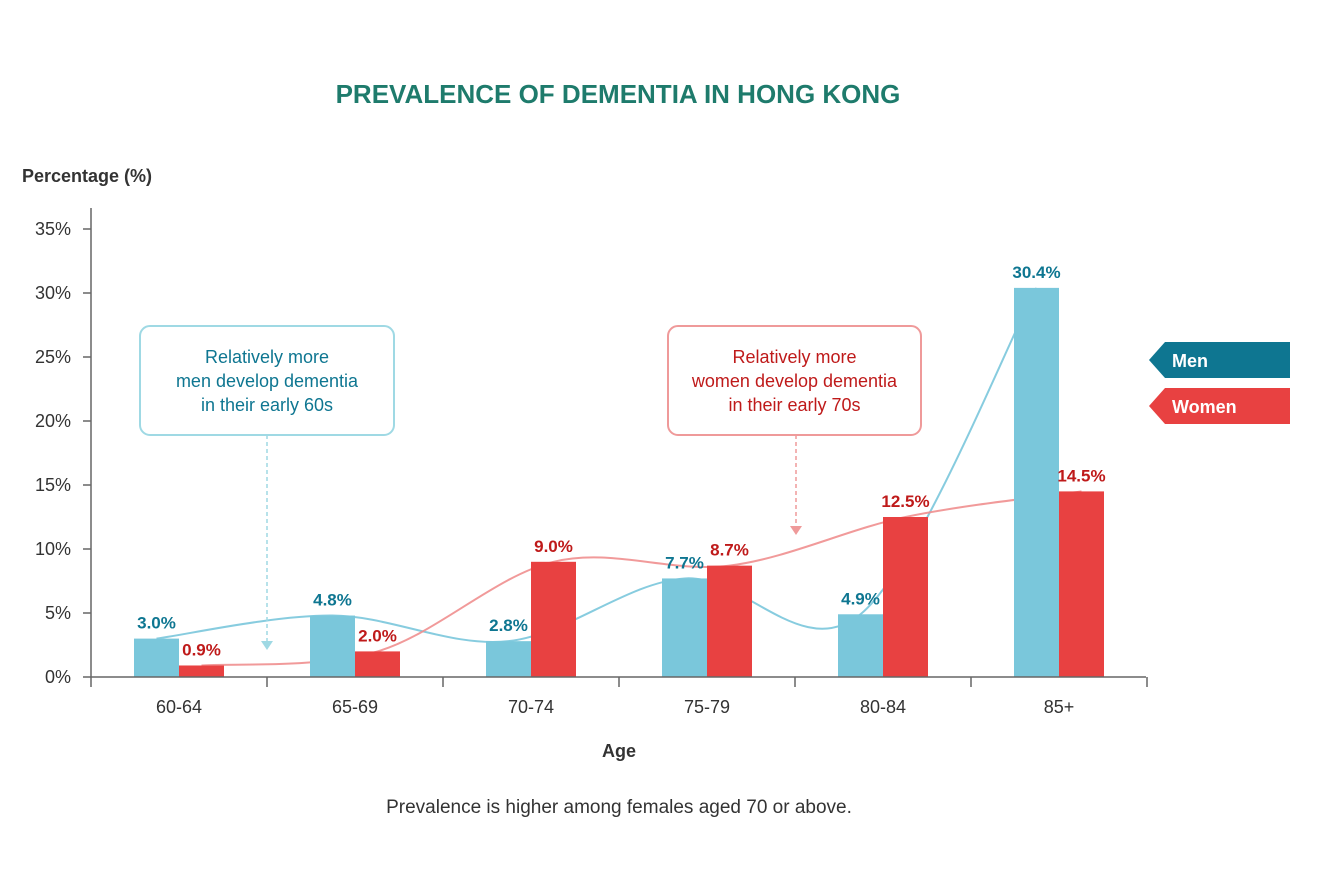  What do you see at coordinates (729, 550) in the screenshot?
I see `data-label-women: 8.7%` at bounding box center [729, 550].